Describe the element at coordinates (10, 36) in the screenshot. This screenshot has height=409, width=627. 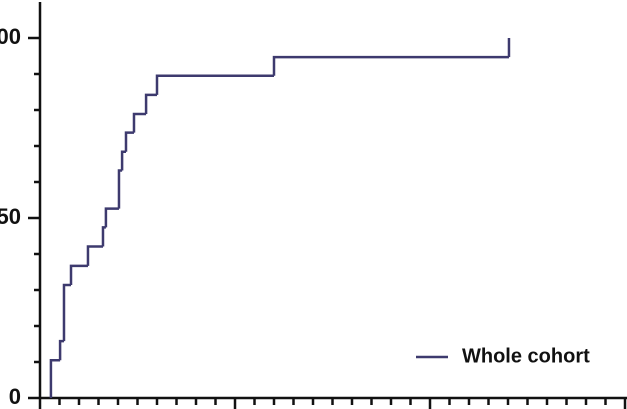
I see `y-tick-label: 100` at that location.